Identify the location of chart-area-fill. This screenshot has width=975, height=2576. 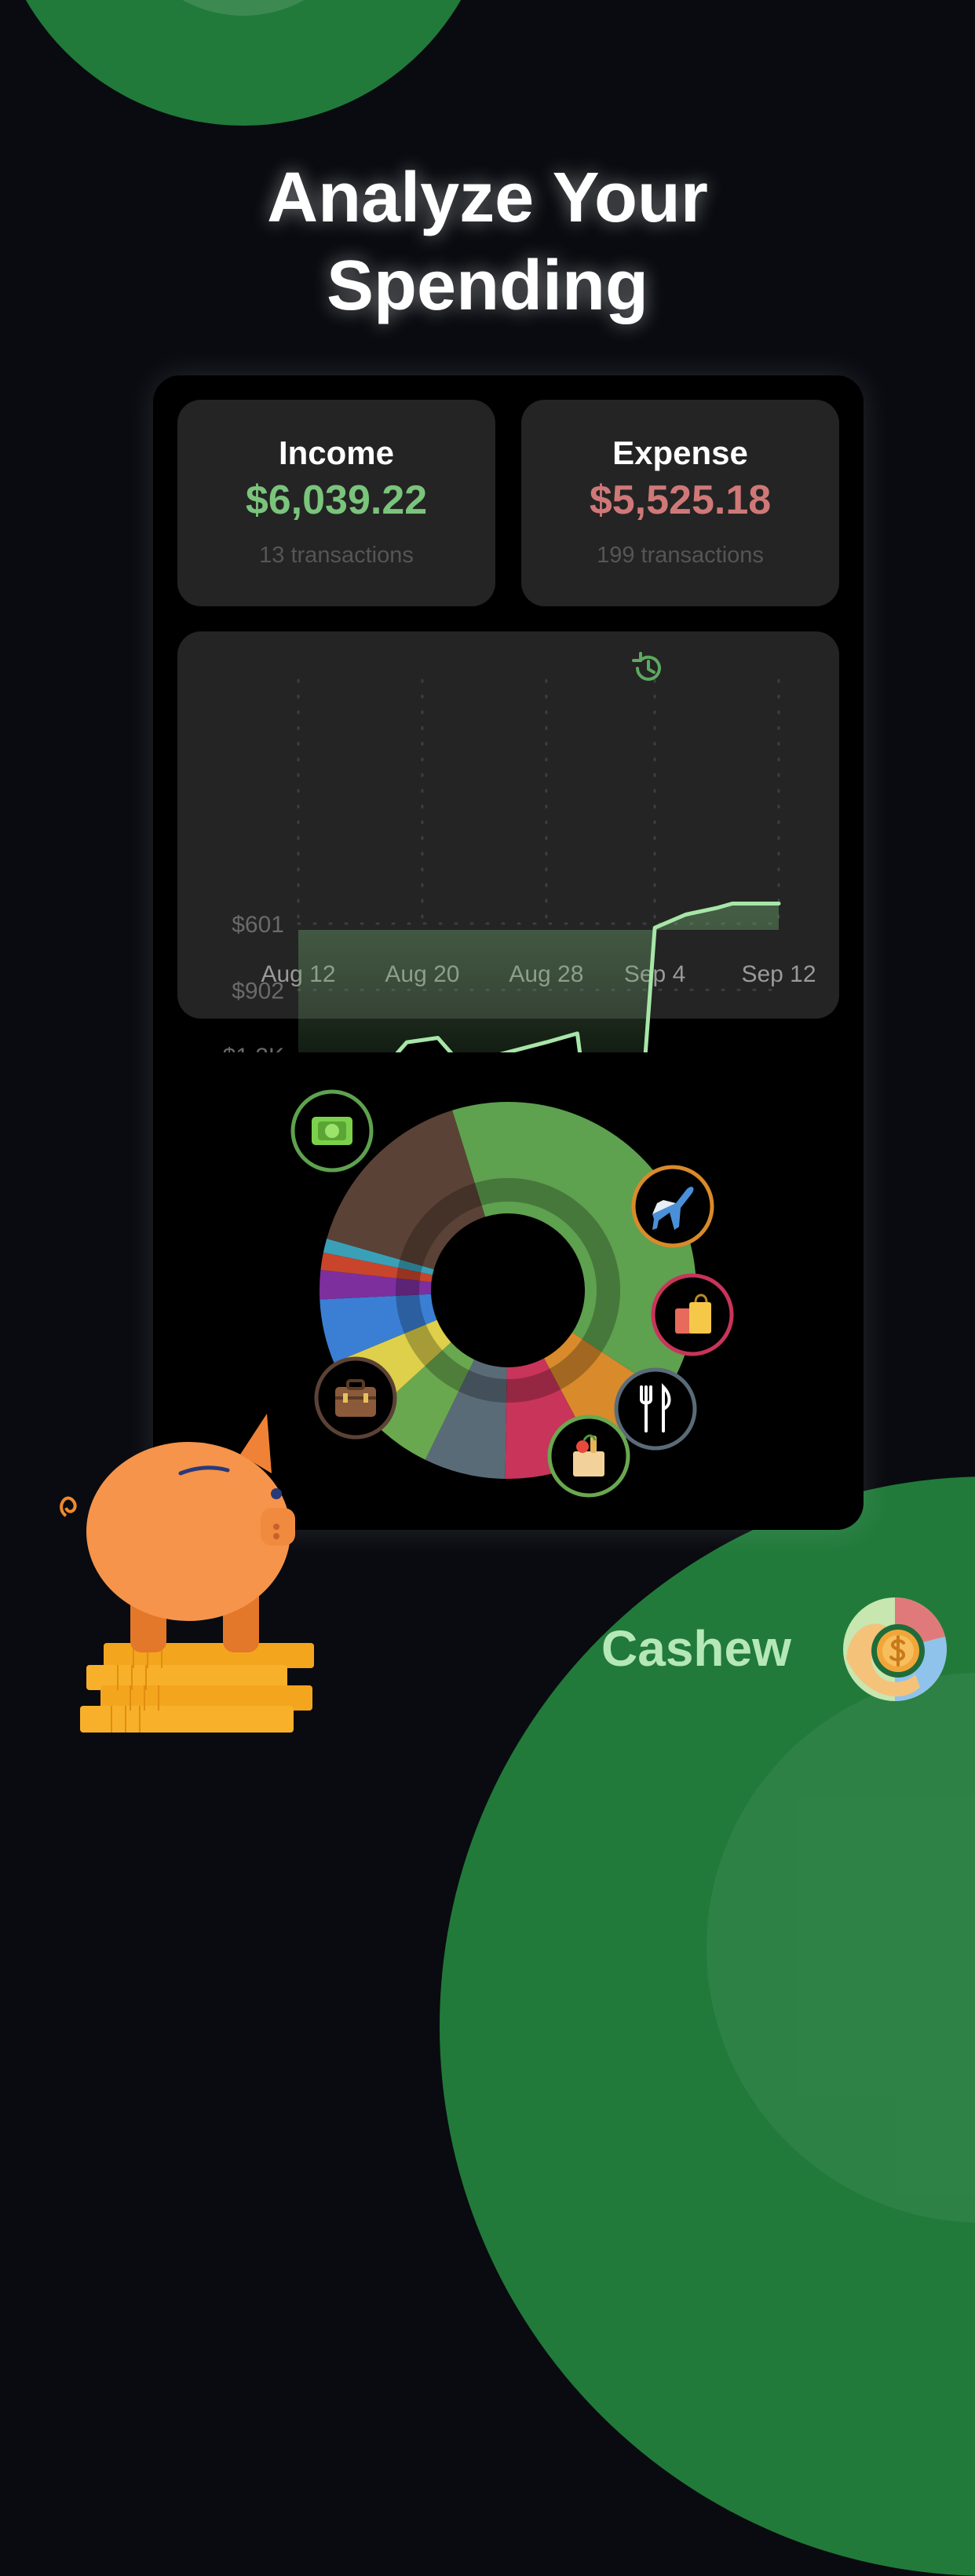
(538, 977).